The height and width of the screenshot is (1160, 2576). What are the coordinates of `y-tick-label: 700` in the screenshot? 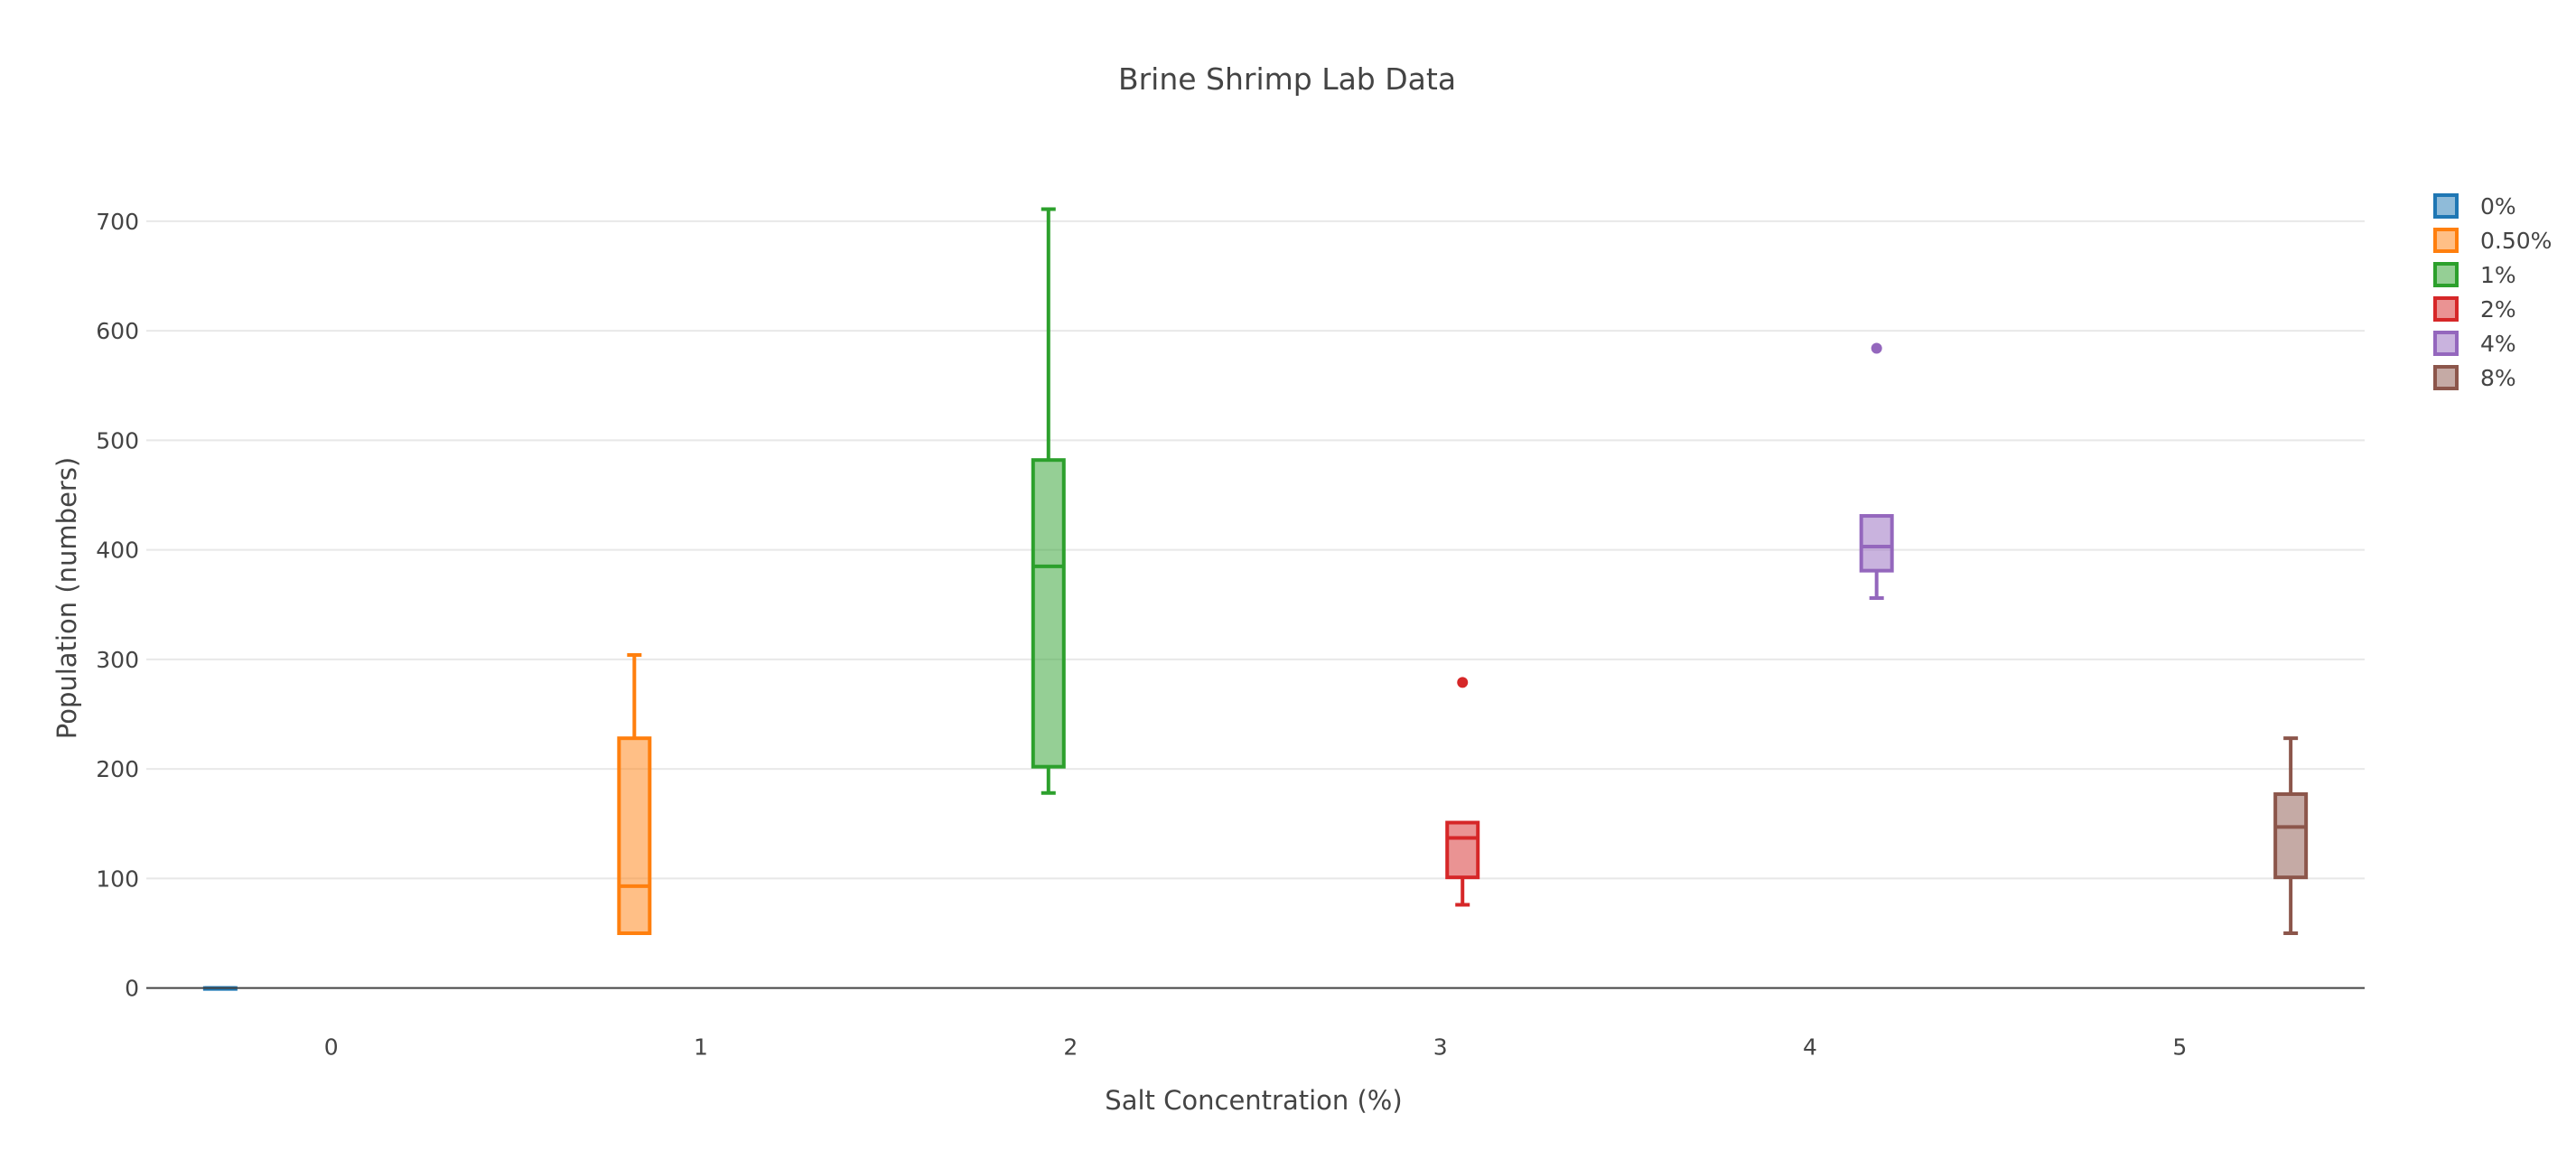 It's located at (117, 222).